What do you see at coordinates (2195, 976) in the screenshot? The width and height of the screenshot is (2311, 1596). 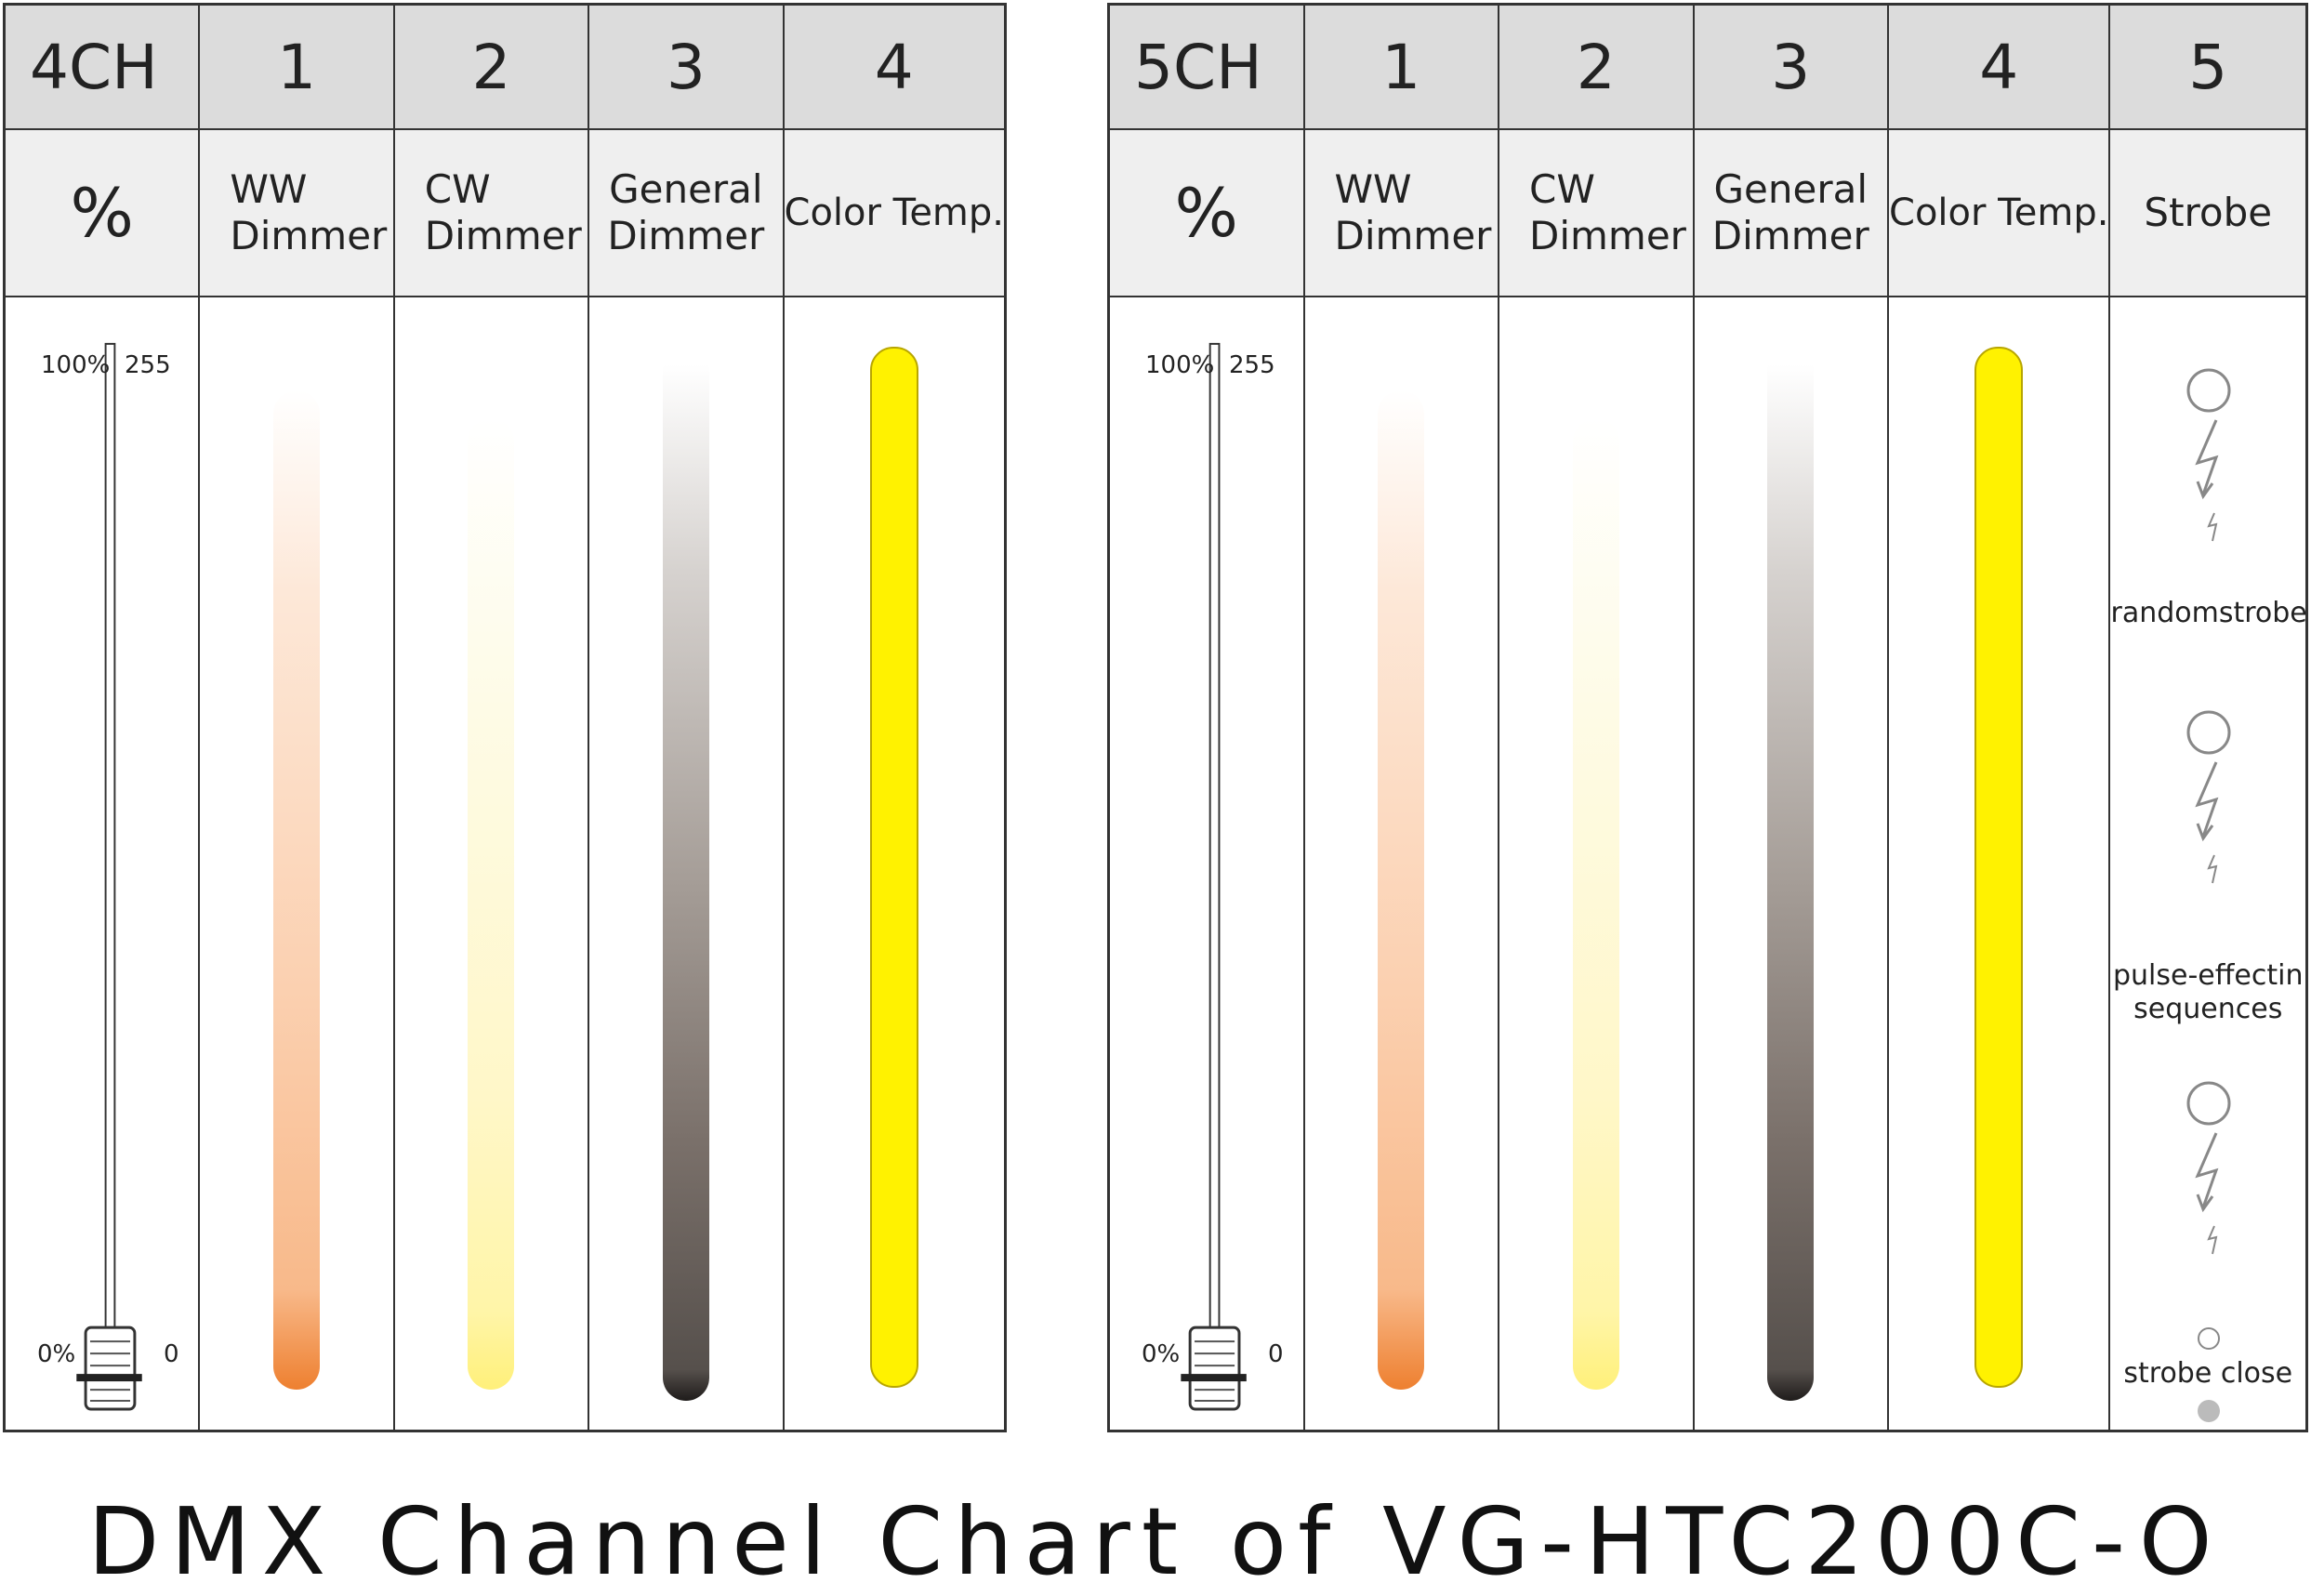 I see `label-line: pulse-effect` at bounding box center [2195, 976].